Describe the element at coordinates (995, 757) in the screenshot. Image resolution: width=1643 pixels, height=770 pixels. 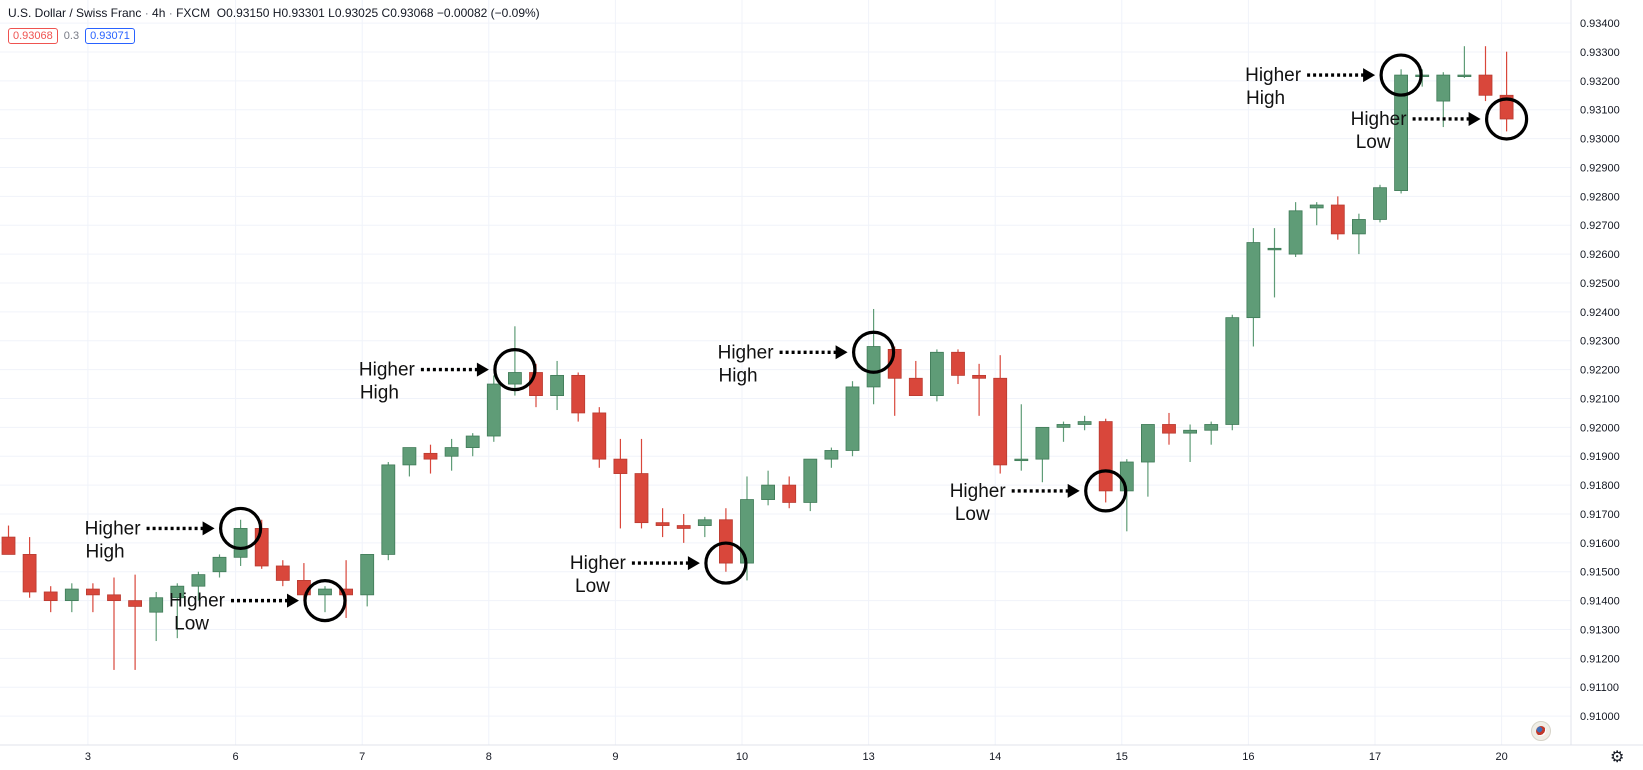
I see `time-tick-label: 14` at that location.